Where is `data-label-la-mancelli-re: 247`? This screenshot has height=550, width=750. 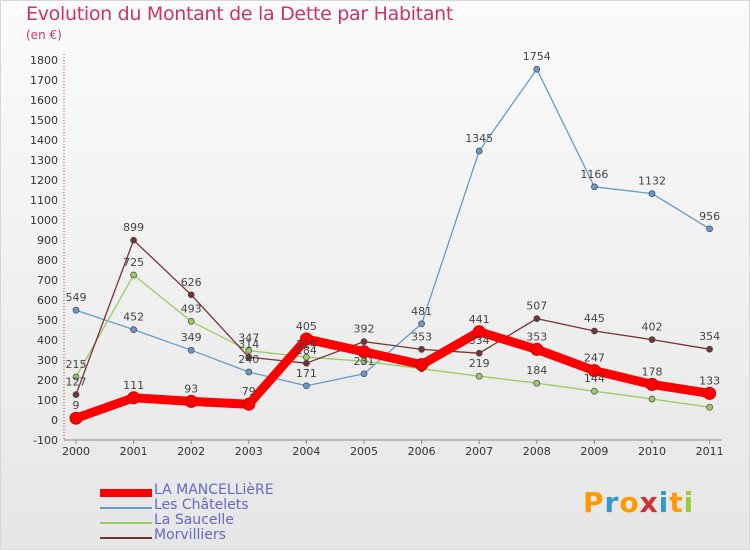 data-label-la-mancelli-re: 247 is located at coordinates (594, 358).